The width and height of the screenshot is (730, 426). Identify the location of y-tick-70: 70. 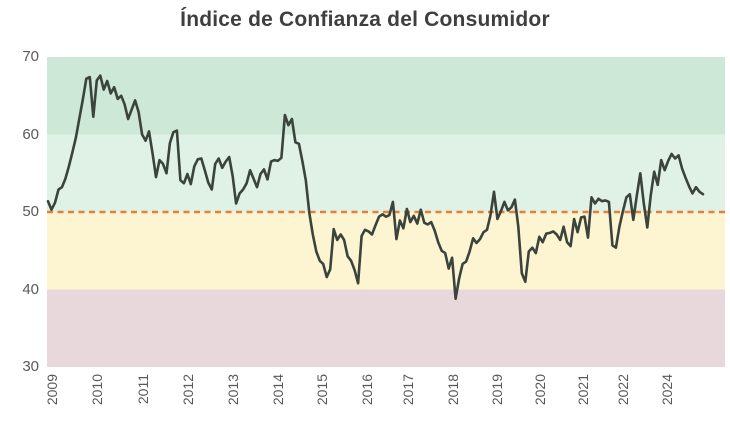
(30, 56).